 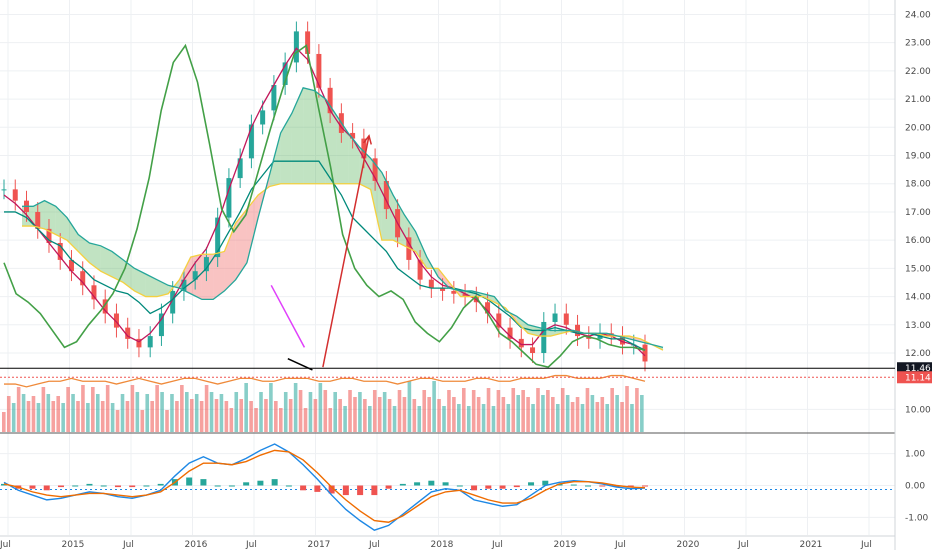 I want to click on time-tick-label: 2019, so click(x=565, y=545).